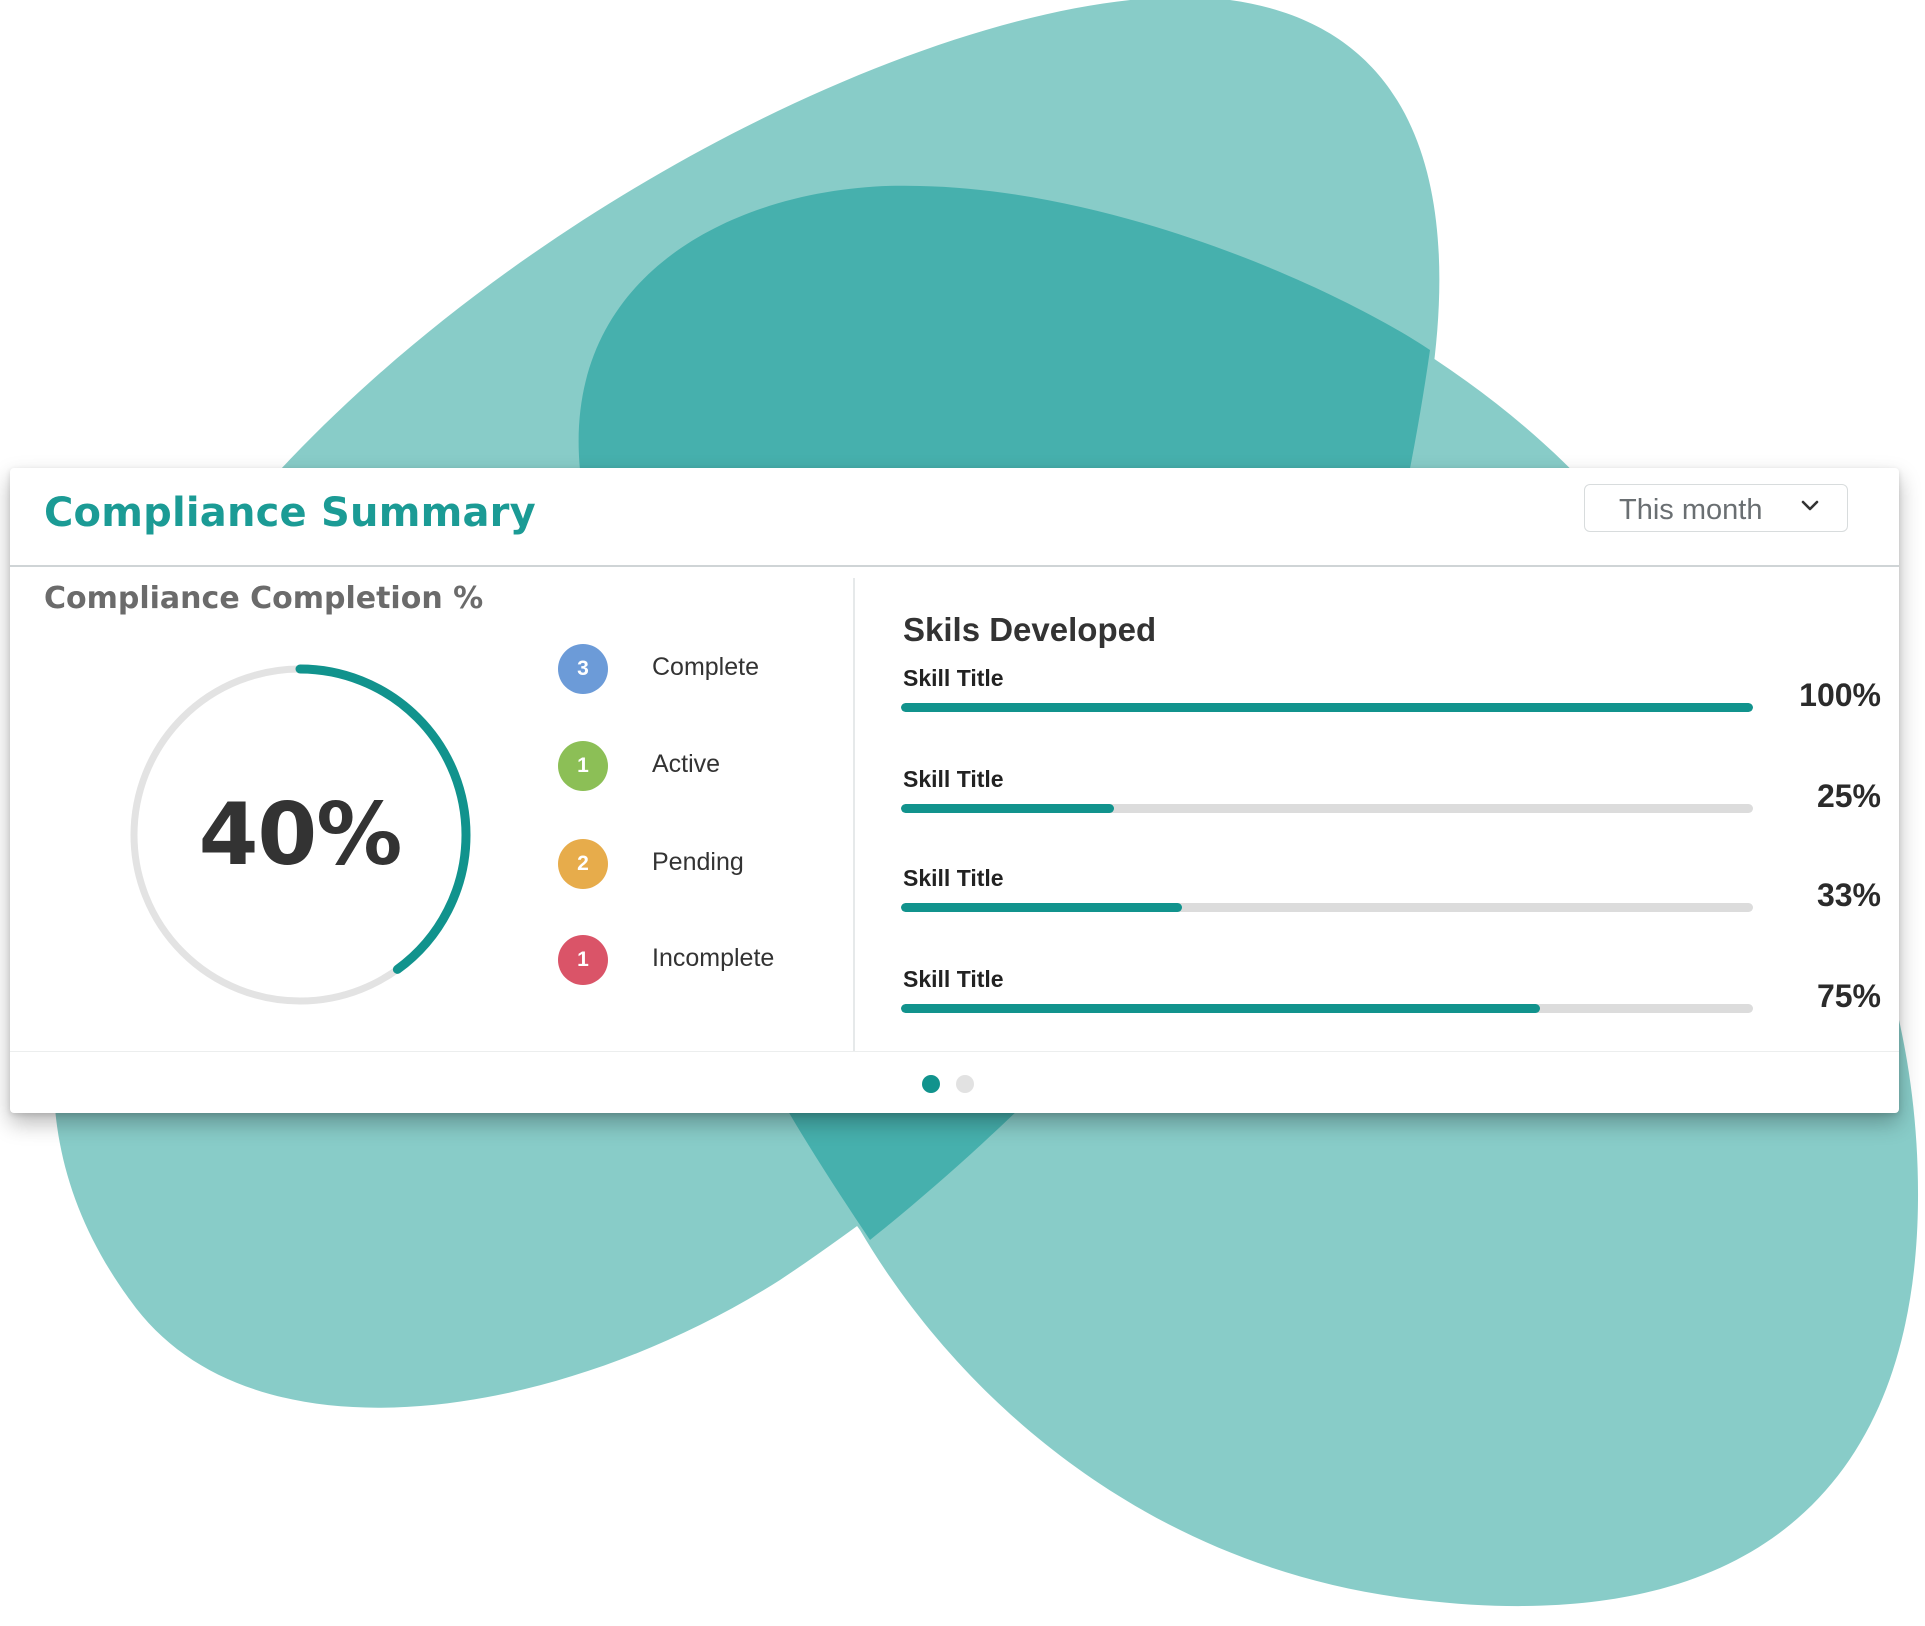 This screenshot has height=1626, width=1925. Describe the element at coordinates (854, 814) in the screenshot. I see `panel-divider` at that location.